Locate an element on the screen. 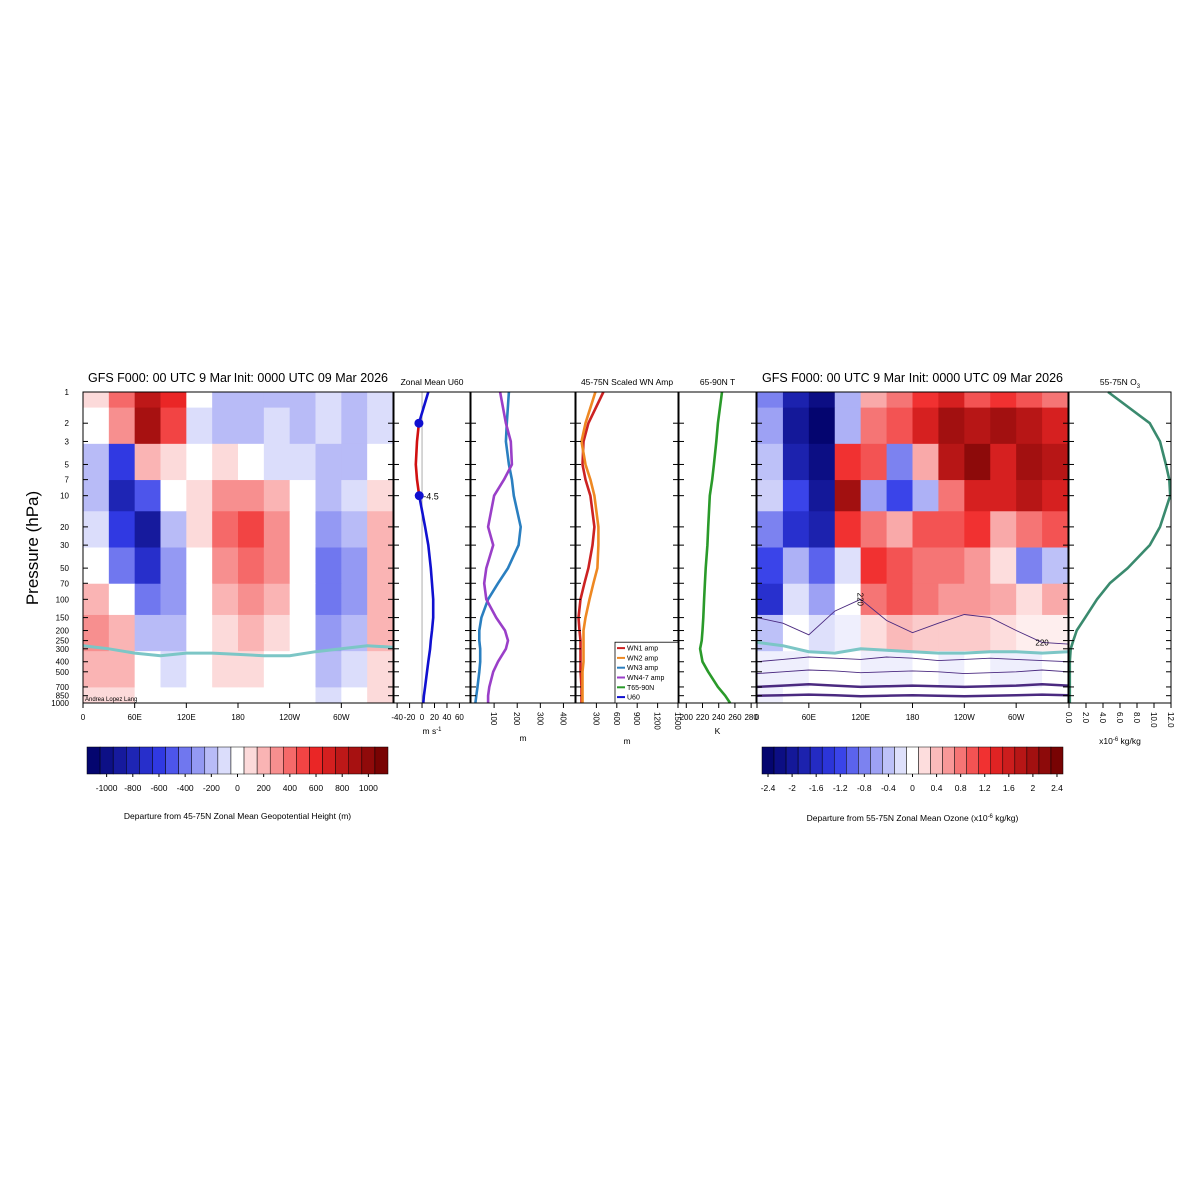 The width and height of the screenshot is (1200, 1200). y-tick-label: 10 is located at coordinates (64, 496).